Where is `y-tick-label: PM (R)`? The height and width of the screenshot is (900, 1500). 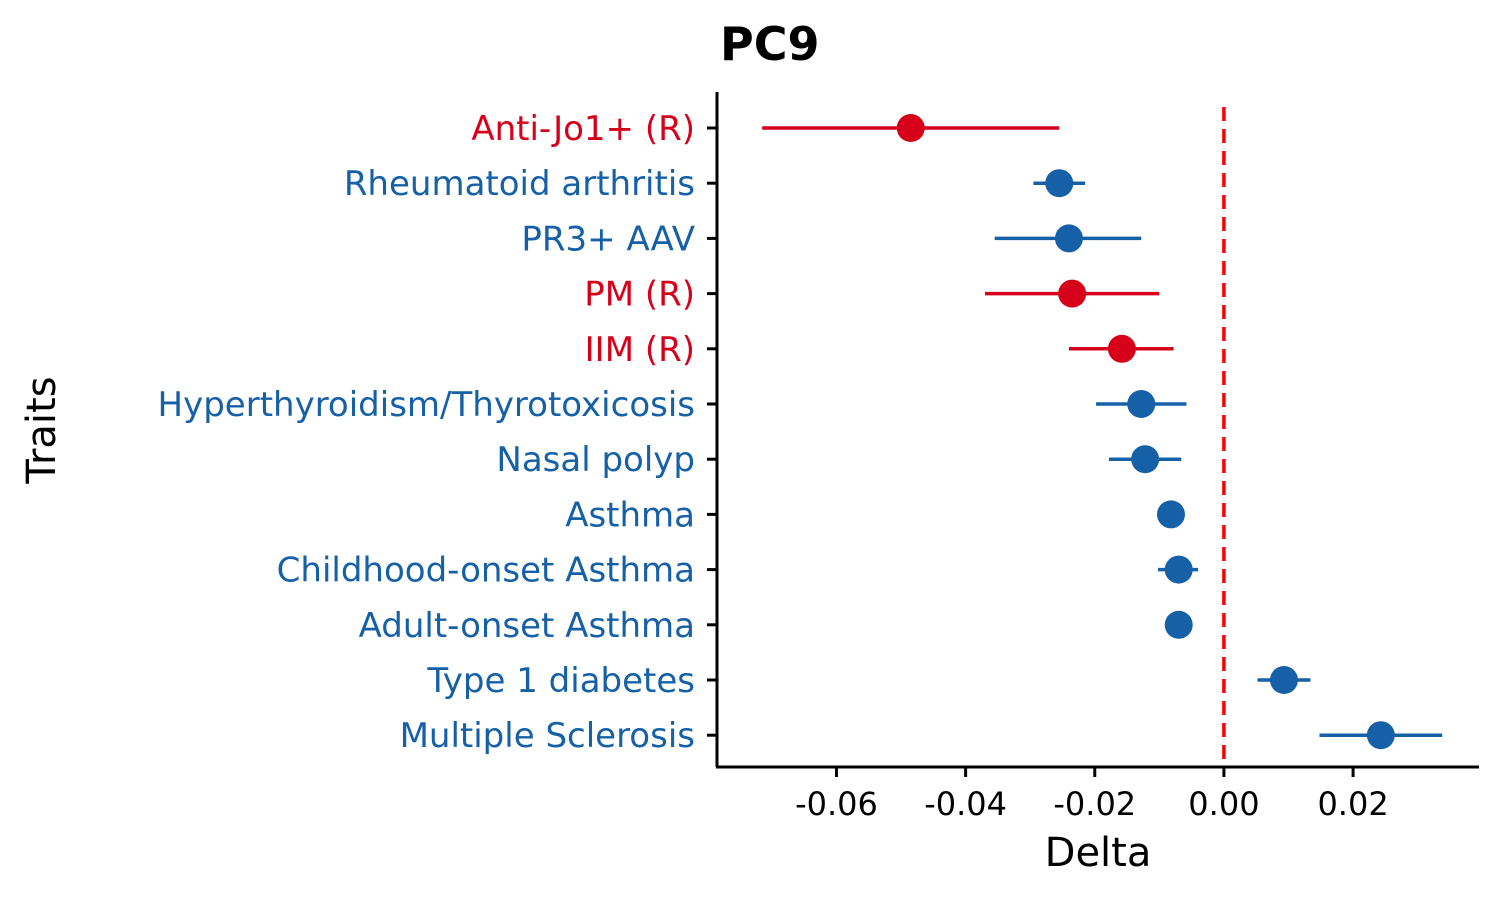 y-tick-label: PM (R) is located at coordinates (639, 295).